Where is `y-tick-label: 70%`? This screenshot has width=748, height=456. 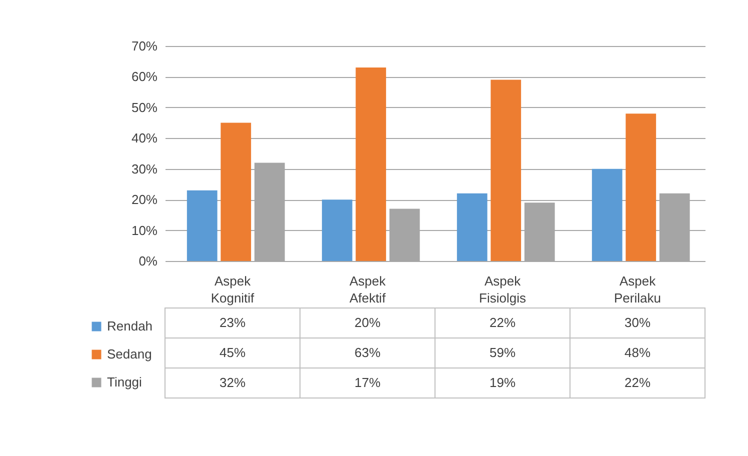 y-tick-label: 70% is located at coordinates (144, 46).